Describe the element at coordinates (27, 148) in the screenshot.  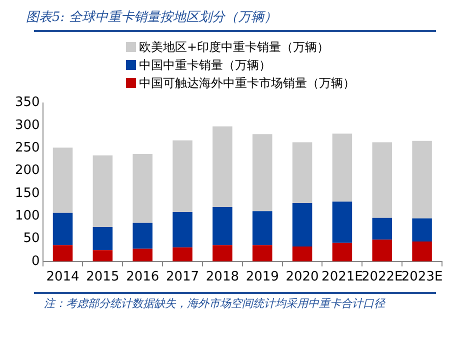
I see `y-tick-label: 250` at that location.